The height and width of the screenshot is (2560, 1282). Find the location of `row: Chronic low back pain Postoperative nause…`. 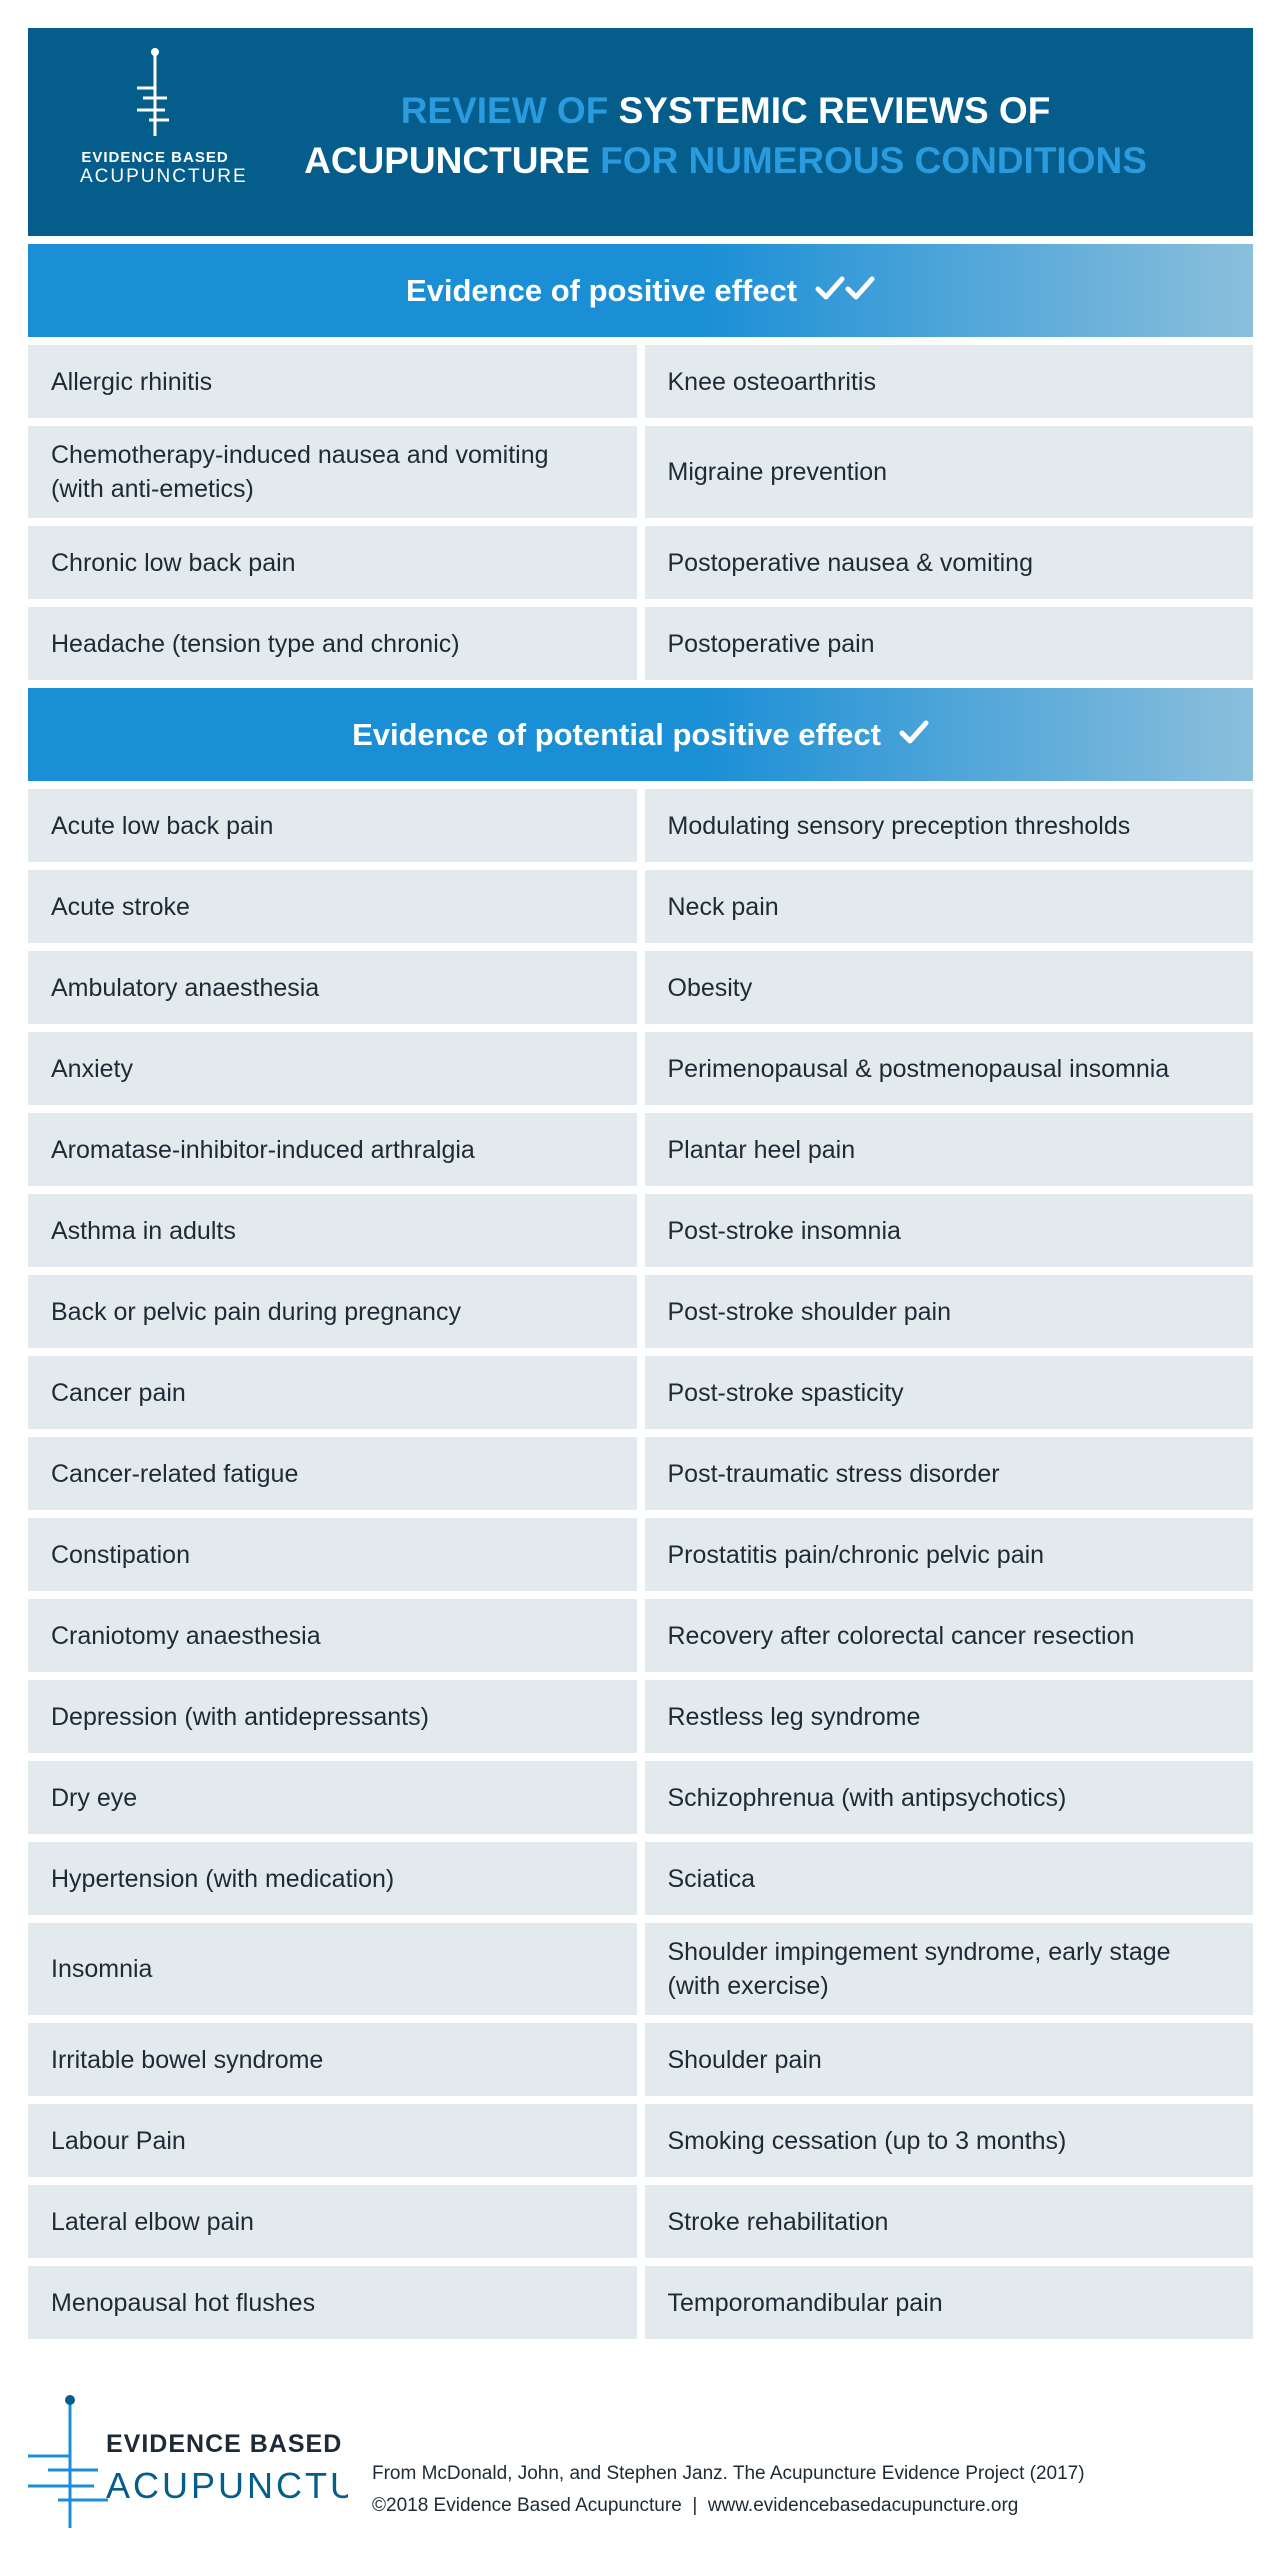

row: Chronic low back pain Postoperative nause… is located at coordinates (640, 562).